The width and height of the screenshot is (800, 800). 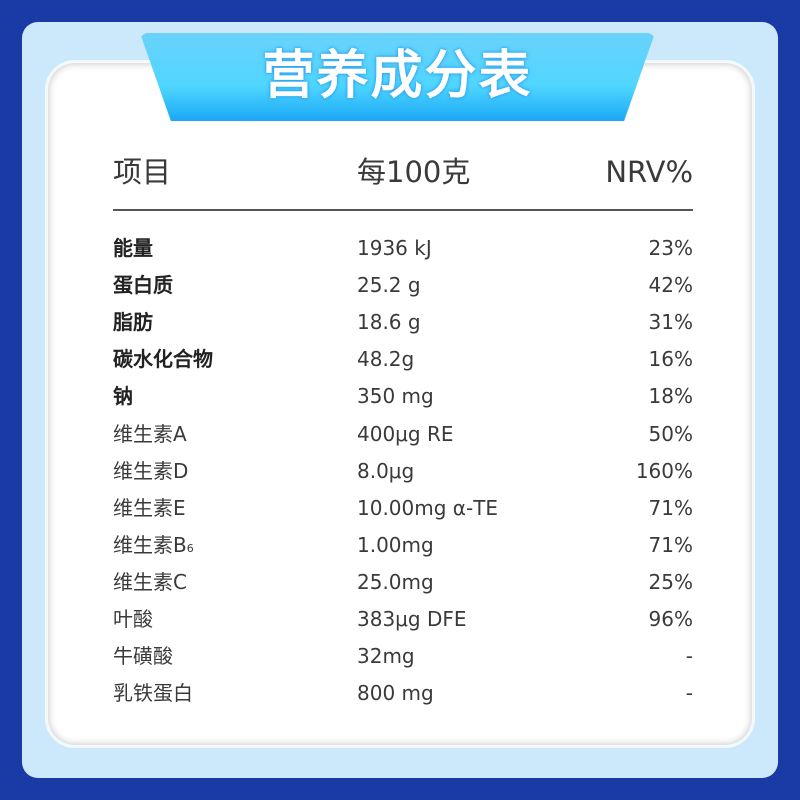 What do you see at coordinates (151, 470) in the screenshot?
I see `nutrient-name: 维生素D` at bounding box center [151, 470].